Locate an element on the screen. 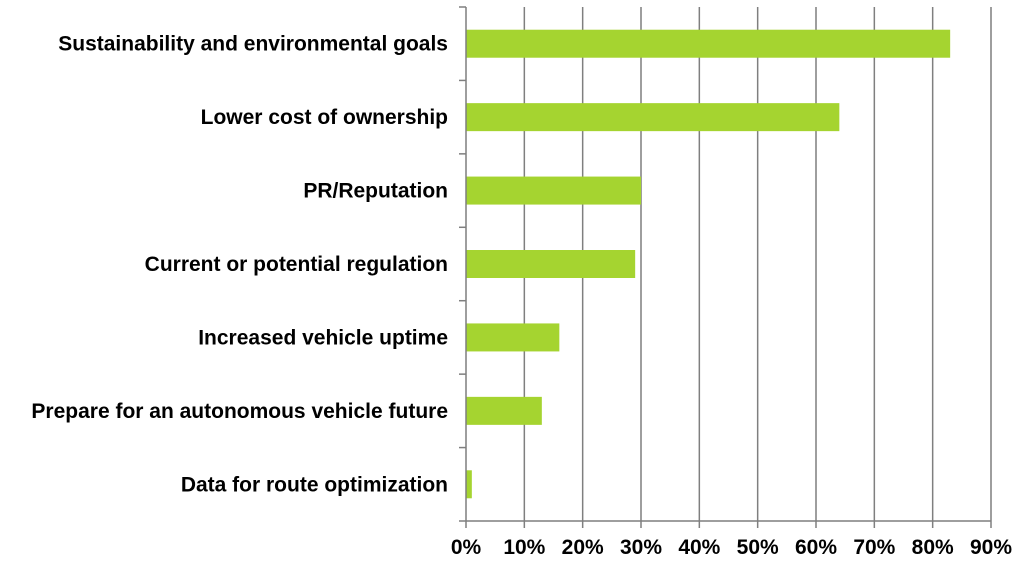 This screenshot has height=571, width=1024. category-label: Prepare for an autonomous vehicle future is located at coordinates (239, 411).